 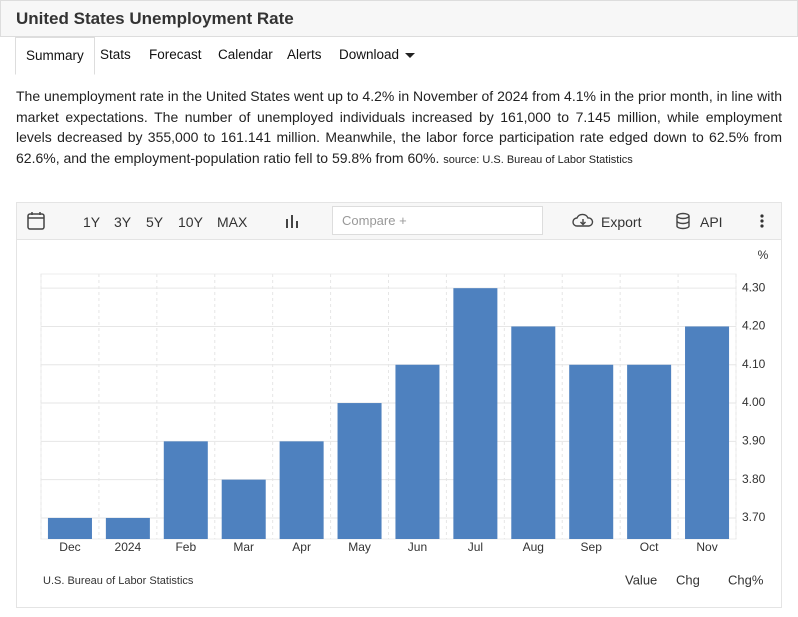 What do you see at coordinates (115, 54) in the screenshot?
I see `tab: Stats` at bounding box center [115, 54].